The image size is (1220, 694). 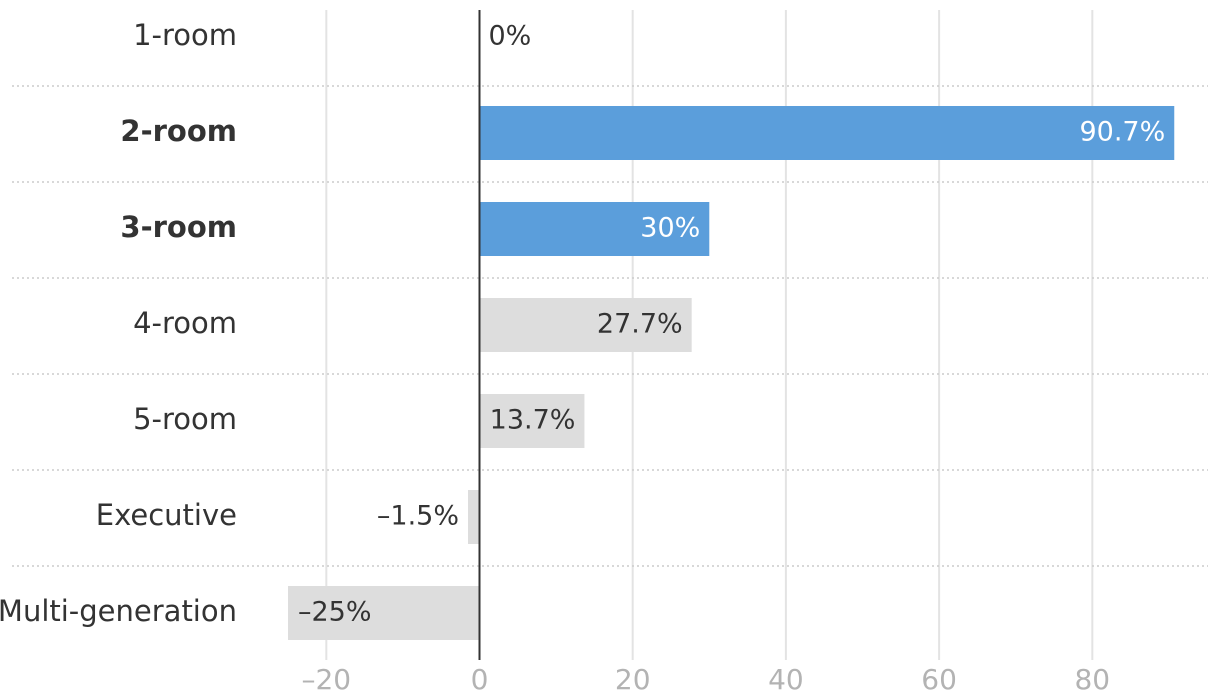 What do you see at coordinates (585, 325) in the screenshot?
I see `bar-4-room` at bounding box center [585, 325].